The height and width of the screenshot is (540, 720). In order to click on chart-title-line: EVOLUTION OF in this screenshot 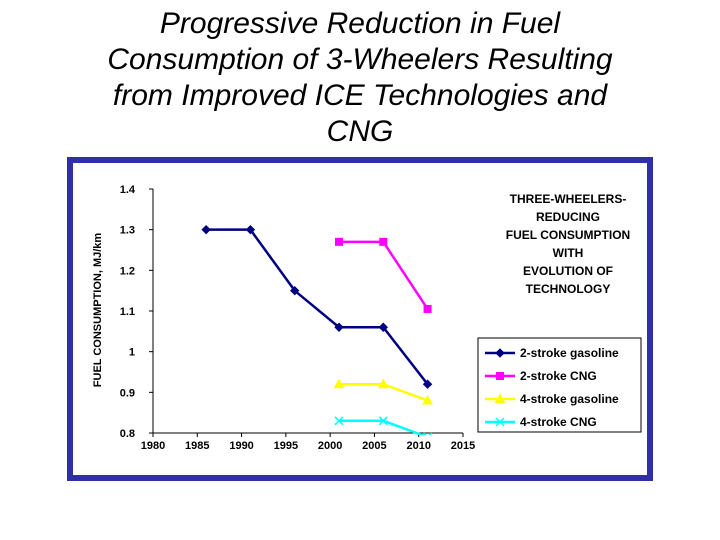, I will do `click(568, 271)`.